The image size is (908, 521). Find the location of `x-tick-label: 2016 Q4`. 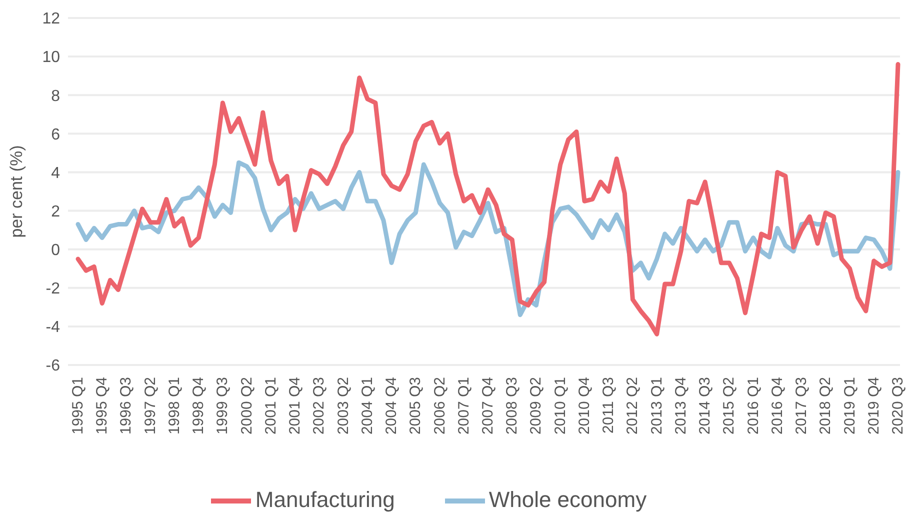

x-tick-label: 2016 Q4 is located at coordinates (777, 406).